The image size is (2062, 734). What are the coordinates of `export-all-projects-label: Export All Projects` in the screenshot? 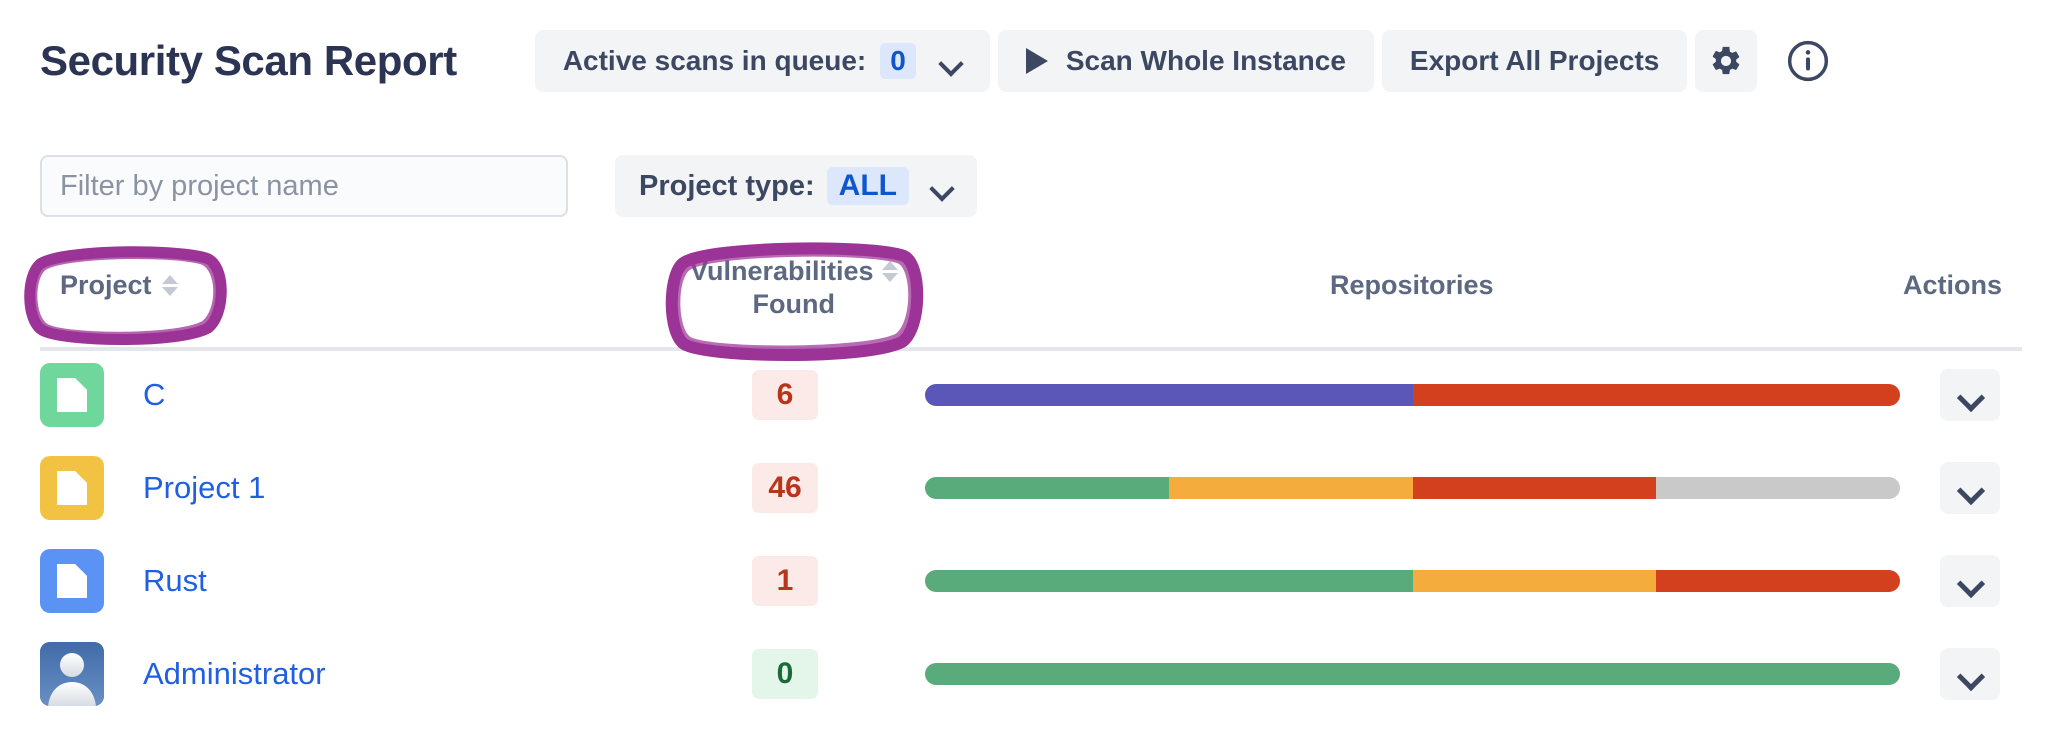 It's located at (1534, 60).